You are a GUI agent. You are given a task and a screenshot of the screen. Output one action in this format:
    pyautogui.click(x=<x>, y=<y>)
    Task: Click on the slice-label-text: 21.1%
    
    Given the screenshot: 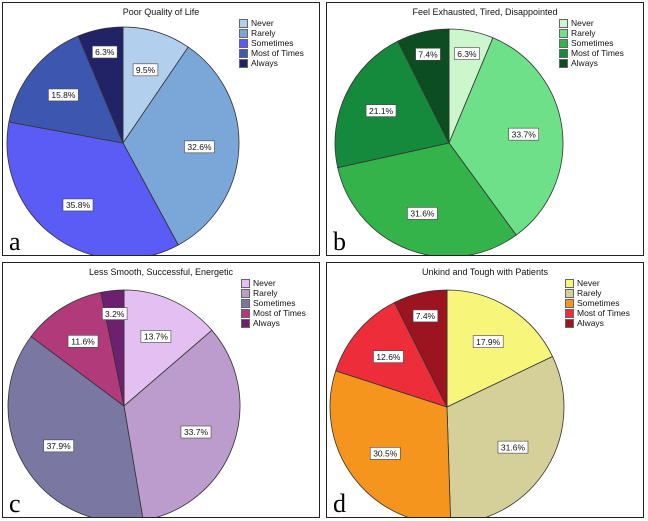 What is the action you would take?
    pyautogui.click(x=381, y=111)
    